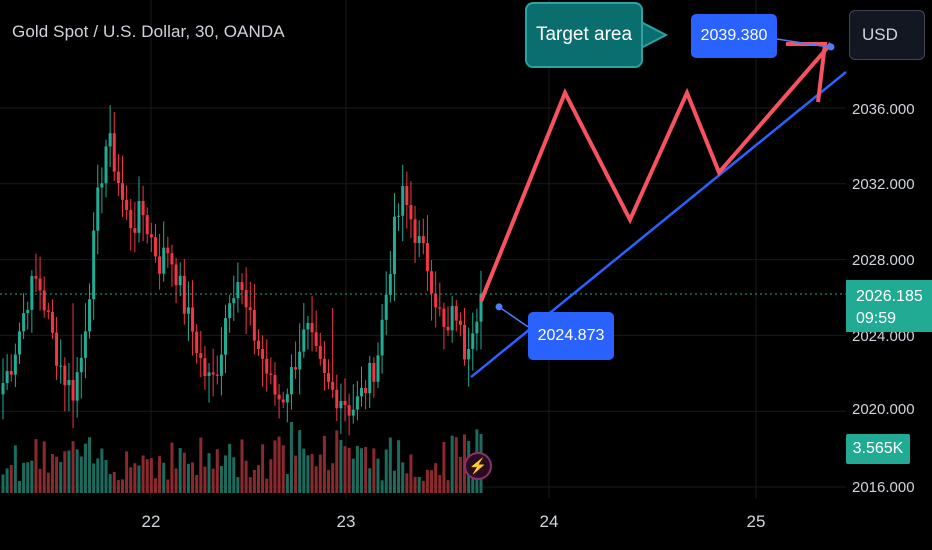 The width and height of the screenshot is (932, 550). I want to click on x-tick-label: 25, so click(756, 521).